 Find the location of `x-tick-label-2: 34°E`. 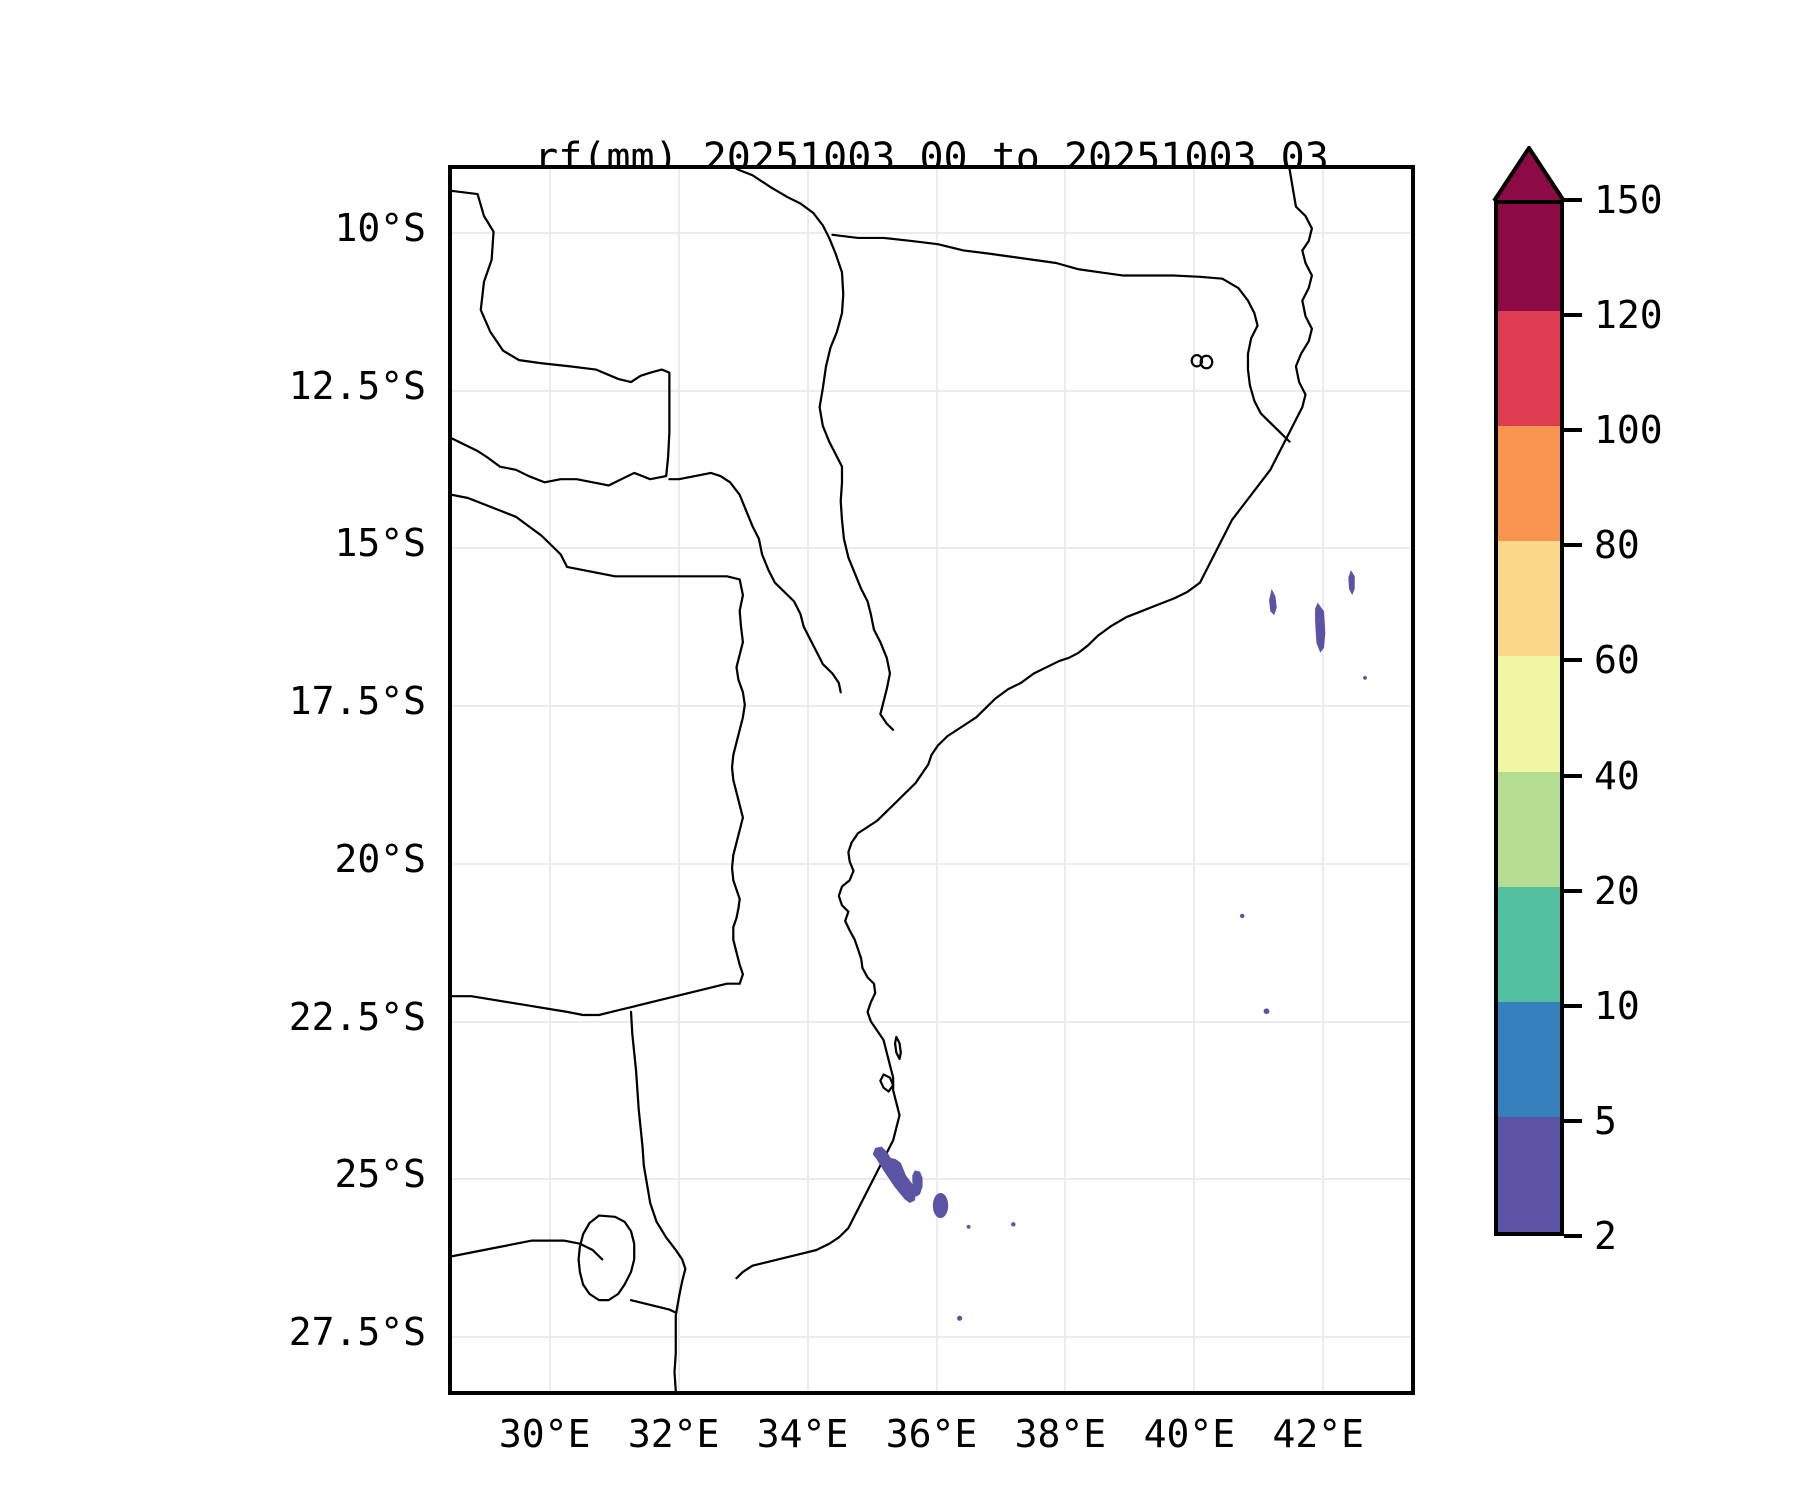

x-tick-label-2: 34°E is located at coordinates (802, 1434).